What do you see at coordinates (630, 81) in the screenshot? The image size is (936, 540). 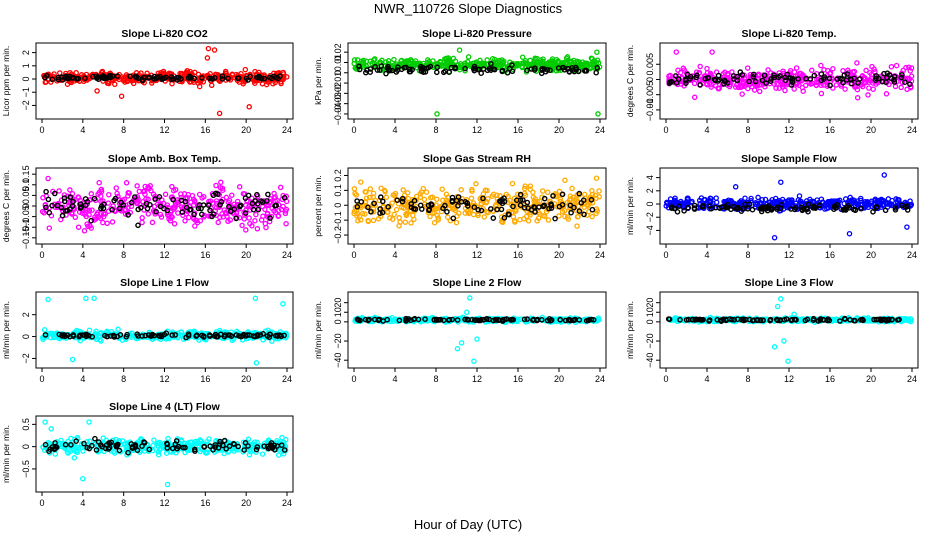 I see `y-axis-label: degrees C per min.` at bounding box center [630, 81].